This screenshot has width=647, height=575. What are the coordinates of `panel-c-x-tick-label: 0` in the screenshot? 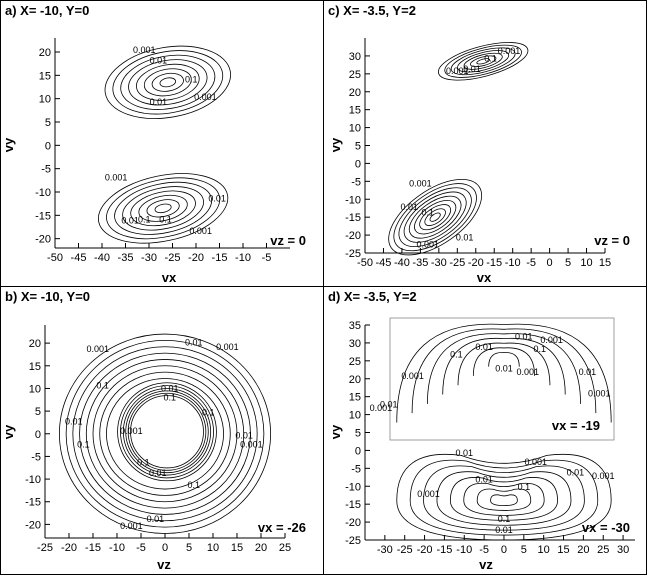 It's located at (550, 263).